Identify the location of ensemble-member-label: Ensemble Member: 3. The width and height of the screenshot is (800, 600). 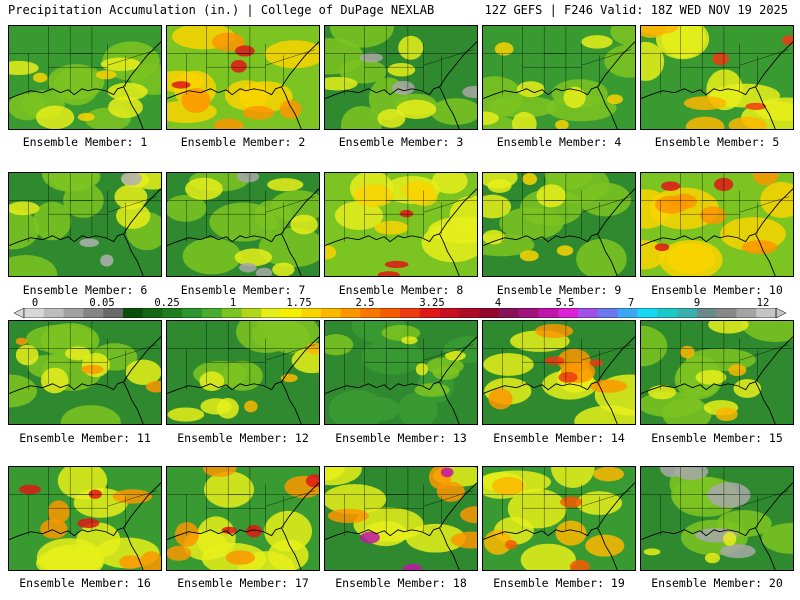
(401, 142).